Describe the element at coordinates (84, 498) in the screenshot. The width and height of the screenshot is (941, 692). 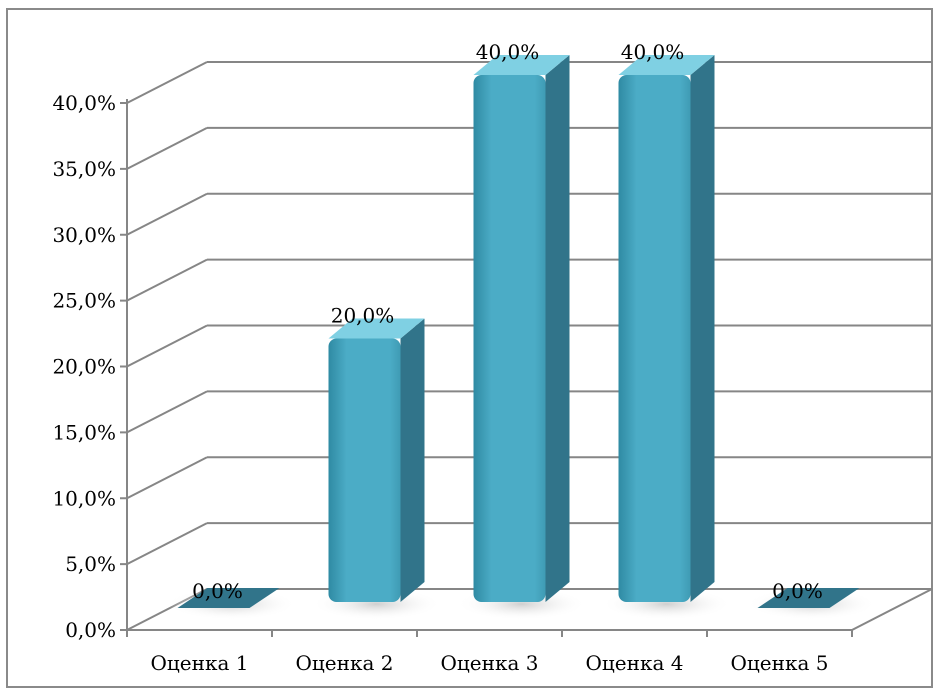
I see `y-tick-label: 10,0%` at that location.